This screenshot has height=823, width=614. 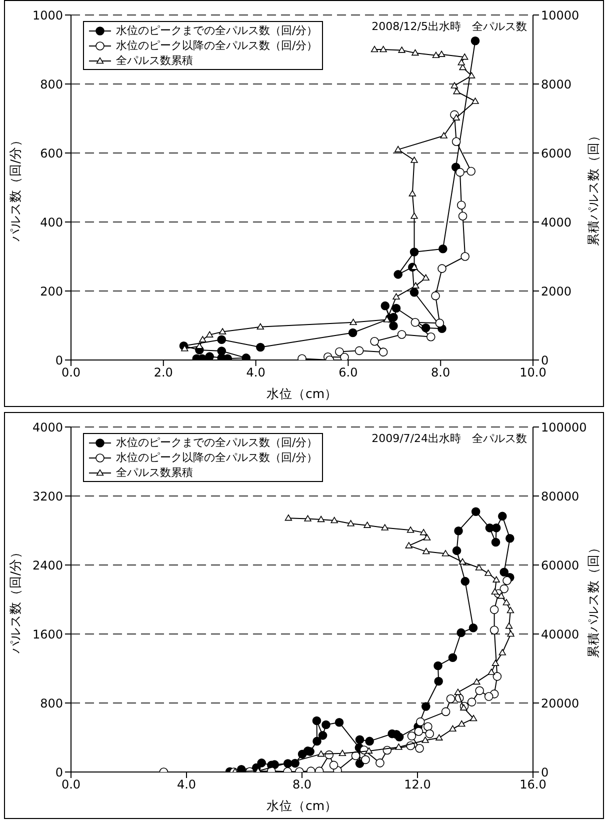 What do you see at coordinates (449, 26) in the screenshot?
I see `text: 2008/12/5出水時 全パルス数` at bounding box center [449, 26].